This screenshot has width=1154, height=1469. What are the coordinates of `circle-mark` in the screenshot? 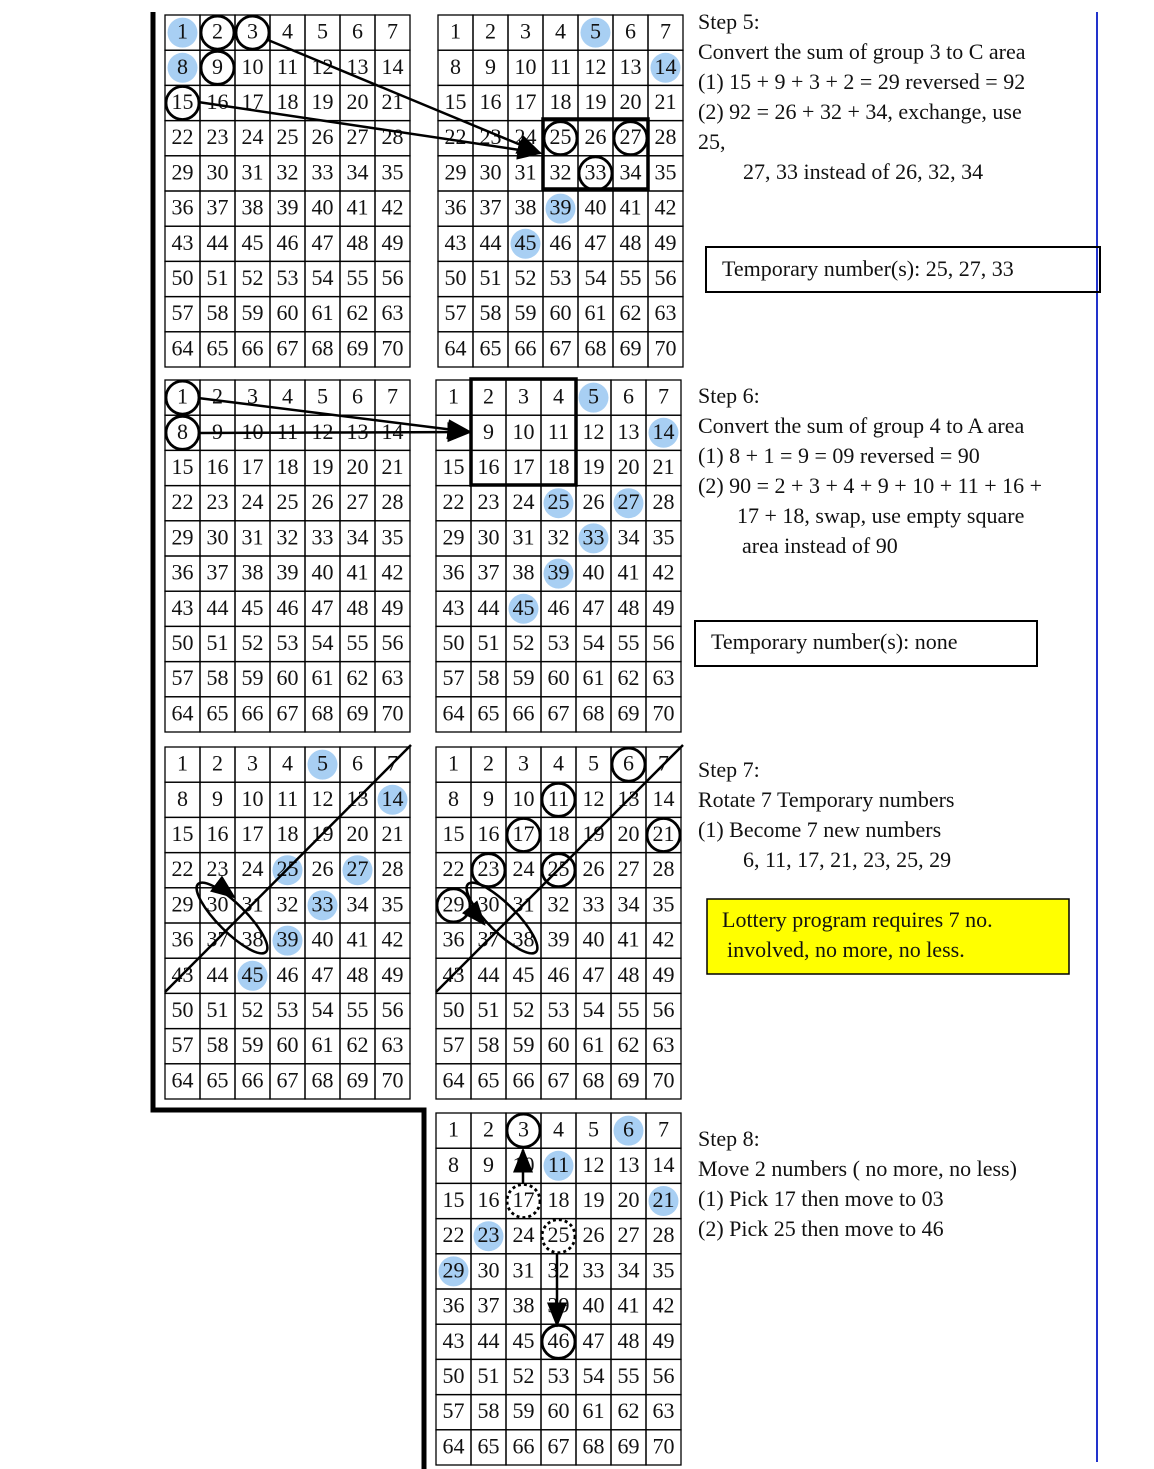 It's located at (558, 870).